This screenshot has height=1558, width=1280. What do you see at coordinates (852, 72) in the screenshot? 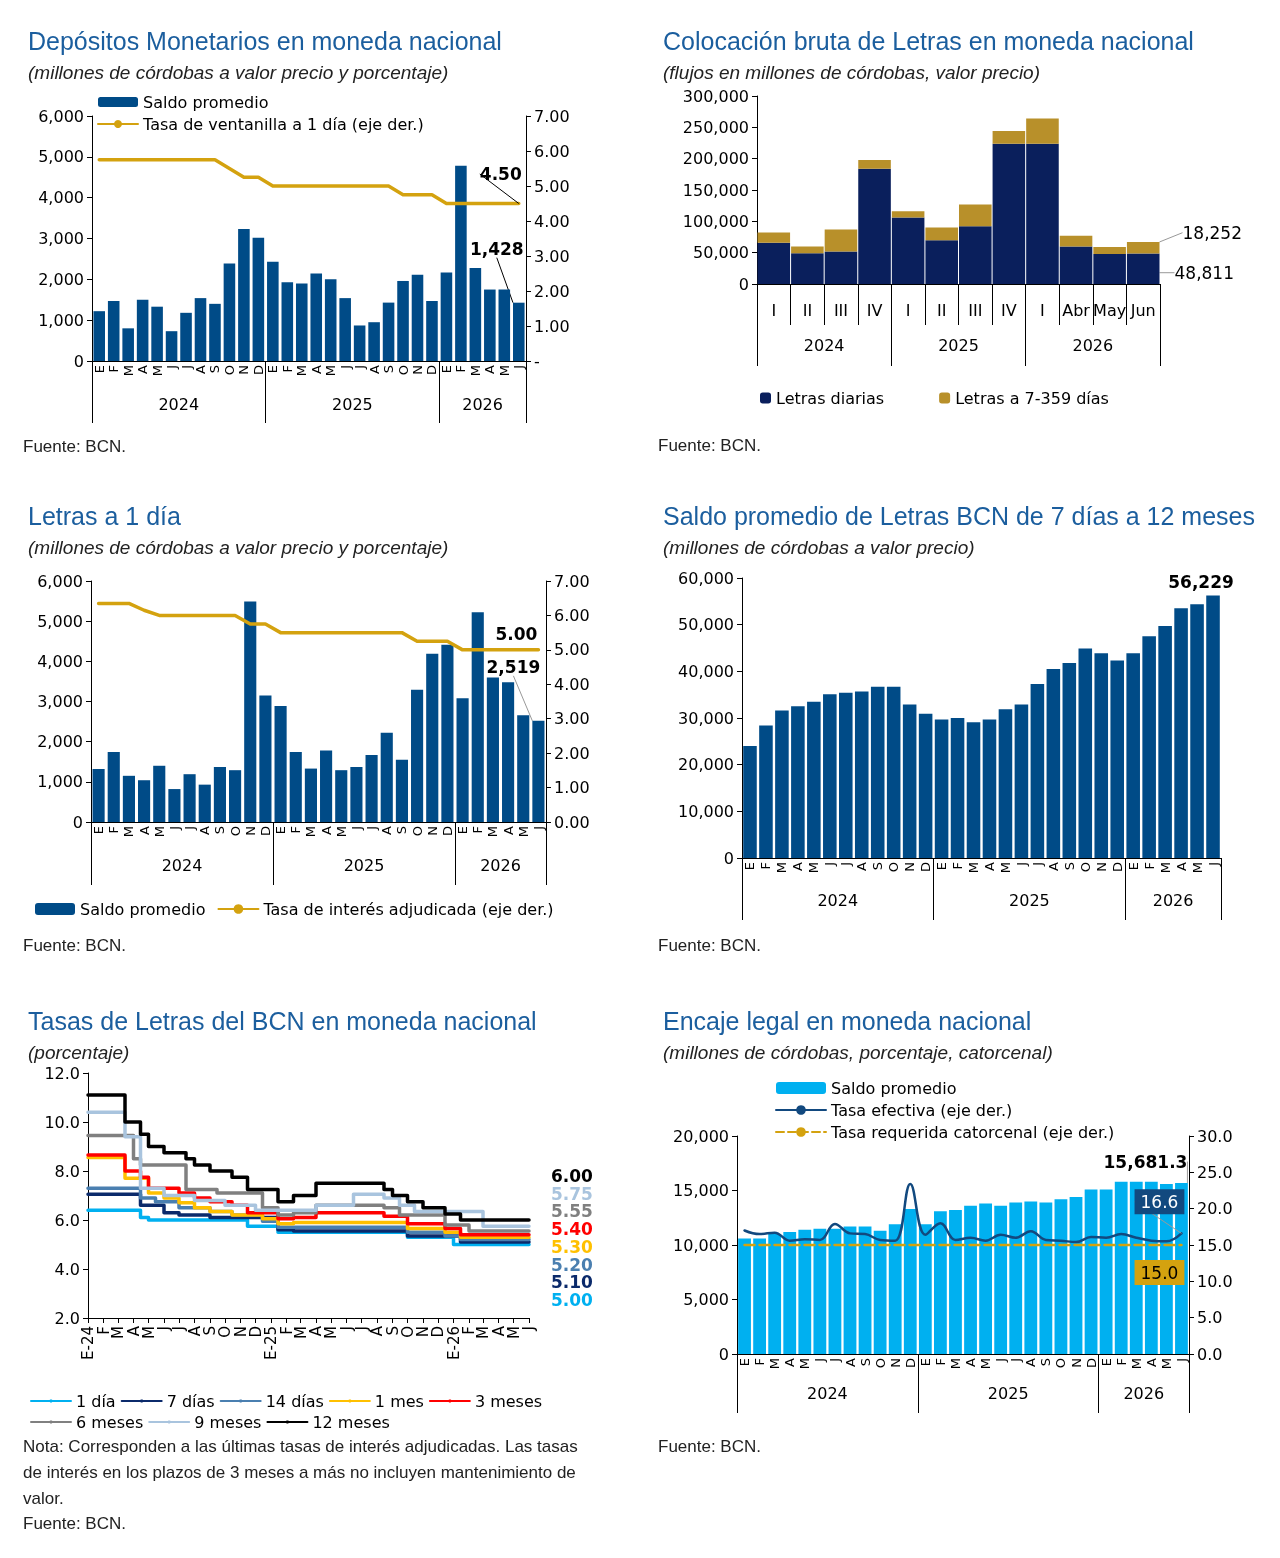
I see `chart-subtitle: (flujos en millones de córdobas, valor precio)` at bounding box center [852, 72].